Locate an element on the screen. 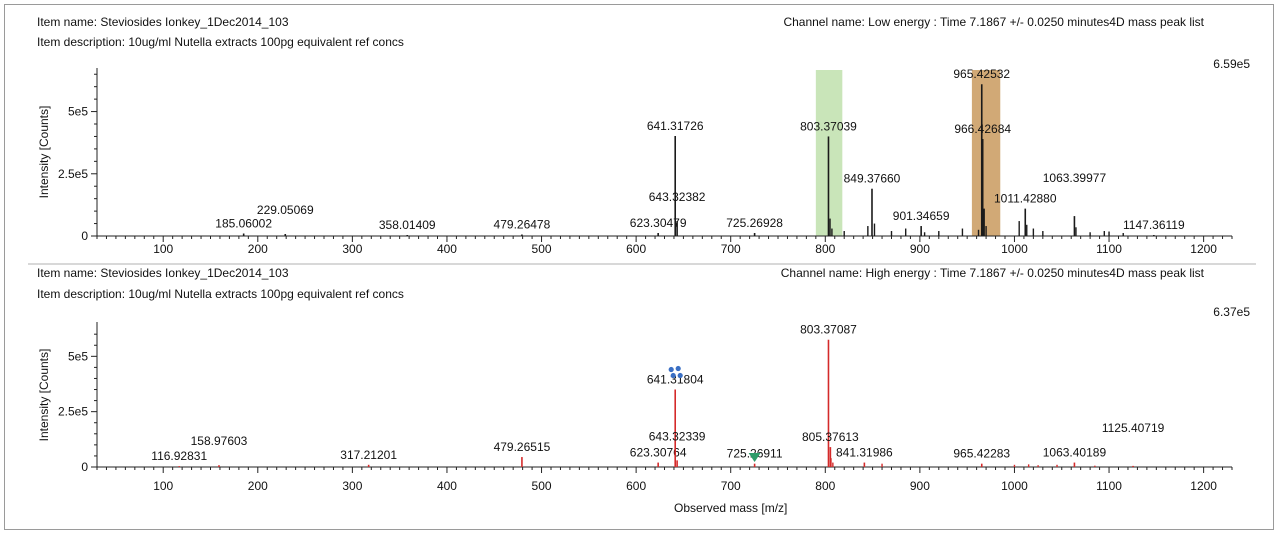 The height and width of the screenshot is (536, 1280). peak-label: 317.21201 is located at coordinates (368, 455).